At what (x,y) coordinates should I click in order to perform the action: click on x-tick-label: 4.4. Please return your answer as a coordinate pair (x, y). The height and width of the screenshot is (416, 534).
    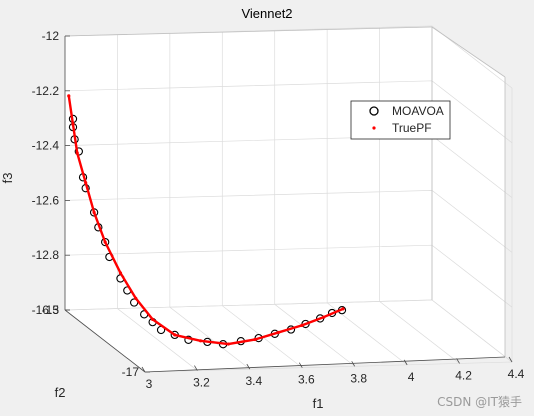
    Looking at the image, I should click on (516, 374).